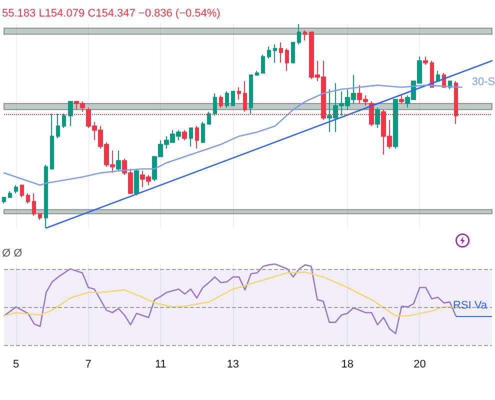  Describe the element at coordinates (470, 305) in the screenshot. I see `ref-line-label: RSI Va` at that location.